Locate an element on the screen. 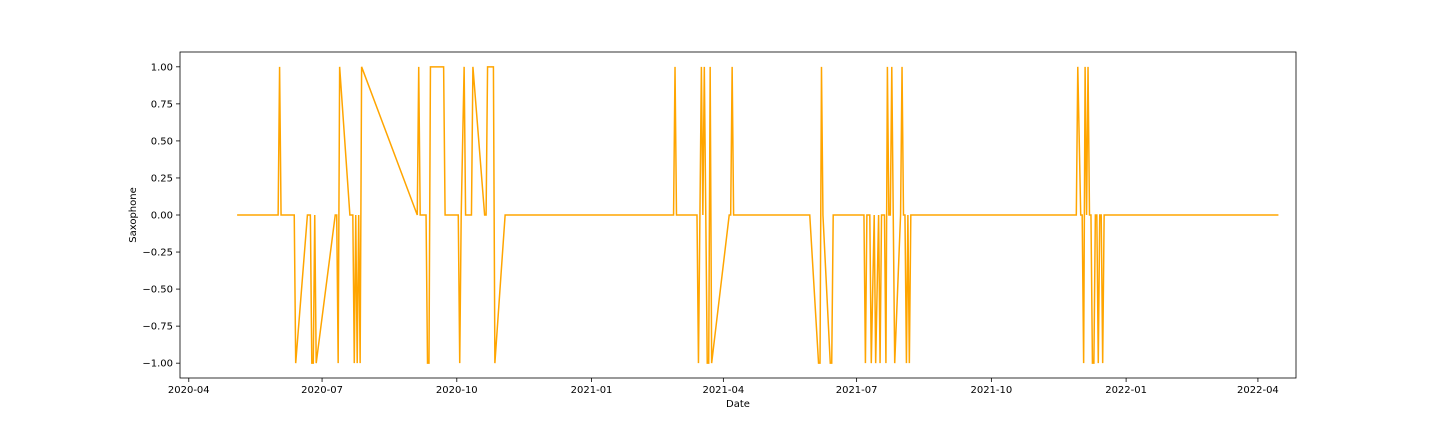  x-tick-label: 2020-04 is located at coordinates (189, 390).